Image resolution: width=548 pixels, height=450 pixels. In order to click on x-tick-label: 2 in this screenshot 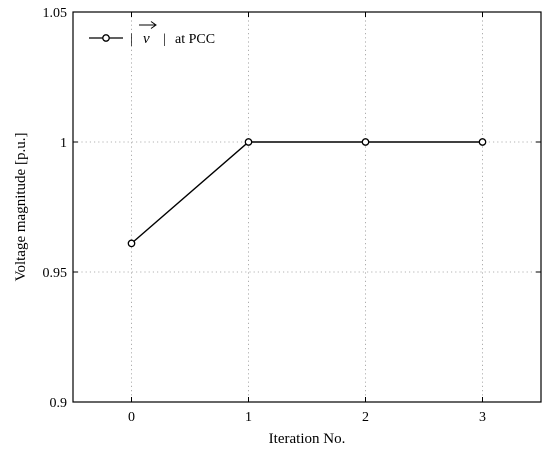, I will do `click(365, 417)`.